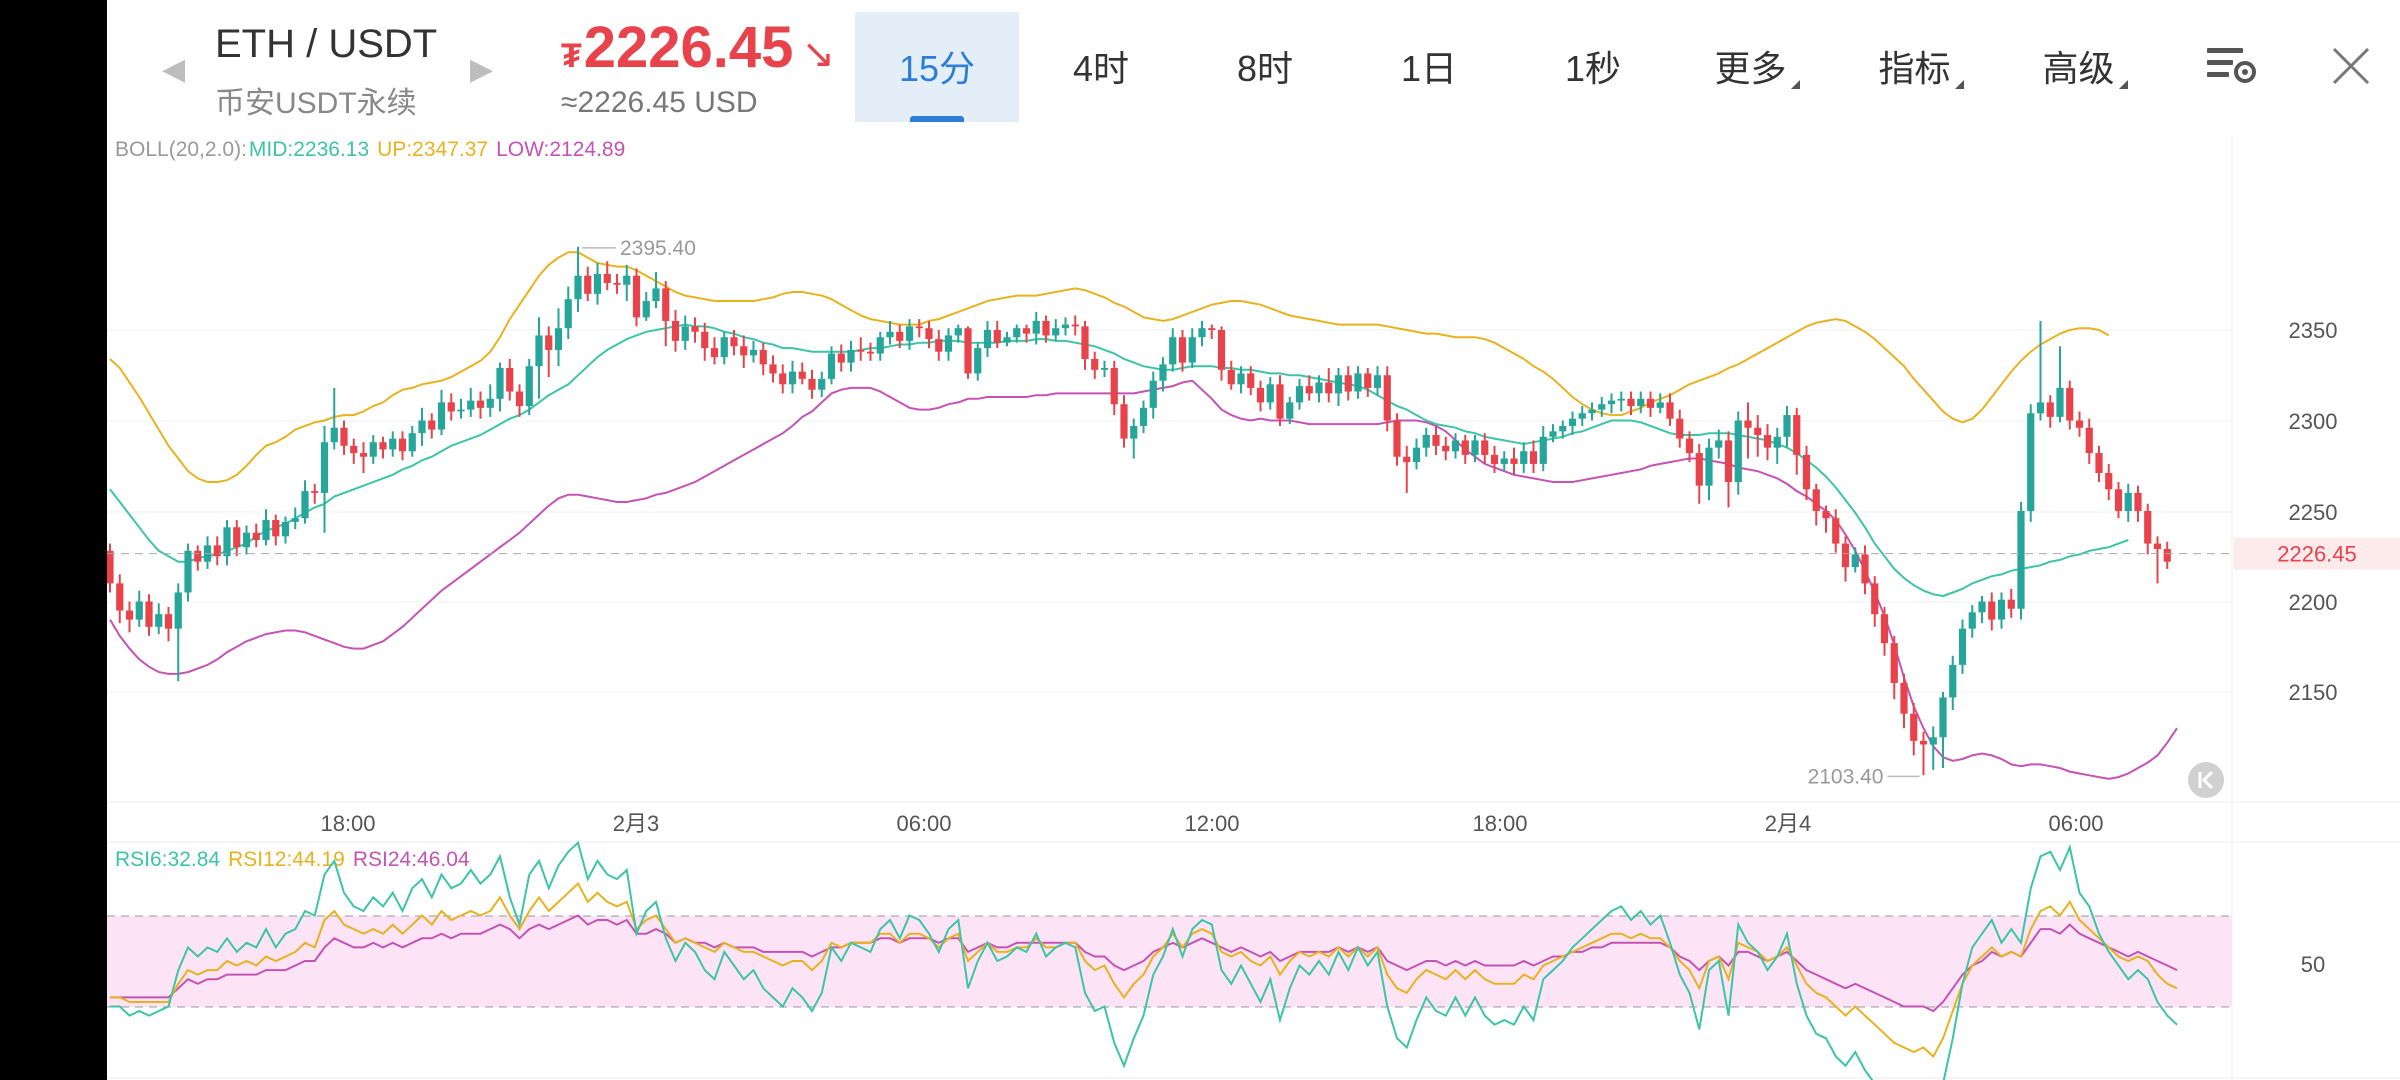 The image size is (2400, 1080). I want to click on price-tick: 2250, so click(2313, 512).